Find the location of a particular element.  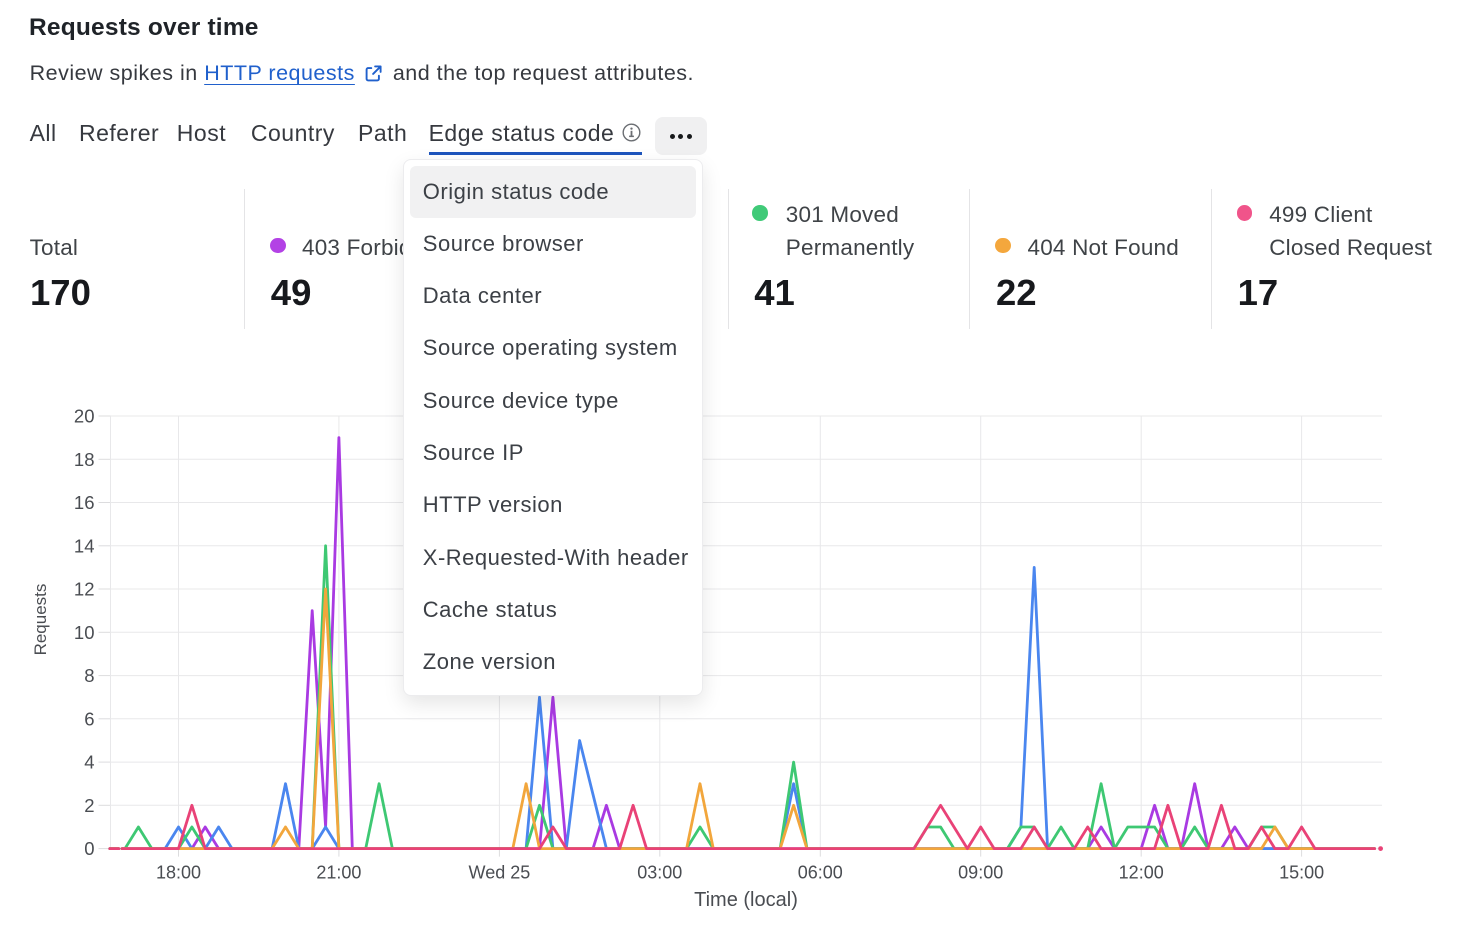

svg-text: 18 is located at coordinates (84, 459).